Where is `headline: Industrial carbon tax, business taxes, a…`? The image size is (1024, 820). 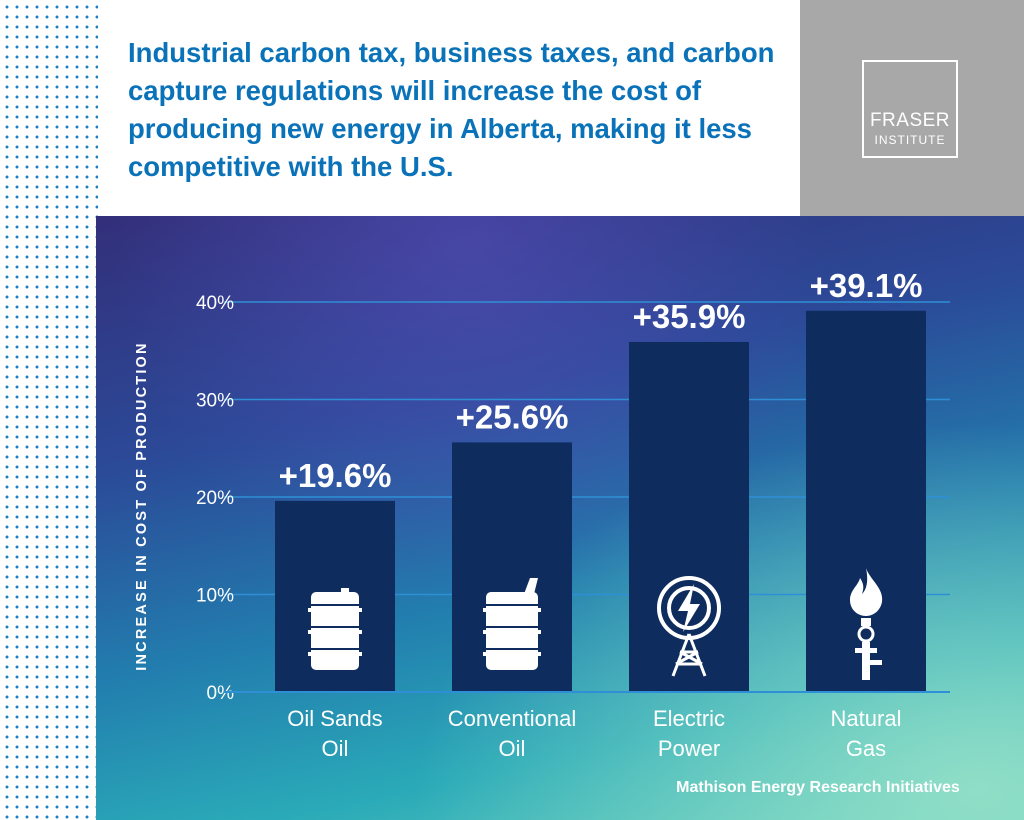 headline: Industrial carbon tax, business taxes, a… is located at coordinates (451, 109).